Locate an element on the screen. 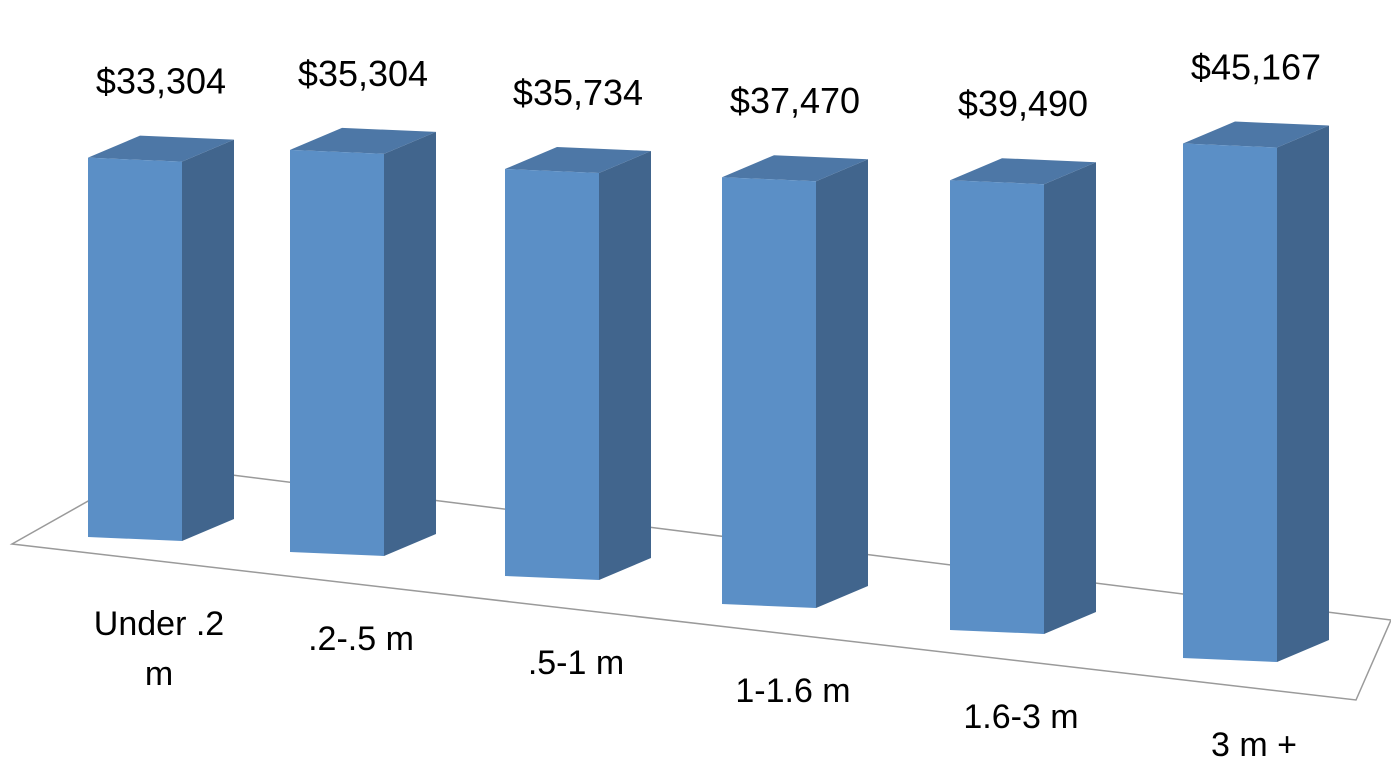 This screenshot has width=1391, height=766. value-label: $39,490 is located at coordinates (1023, 103).